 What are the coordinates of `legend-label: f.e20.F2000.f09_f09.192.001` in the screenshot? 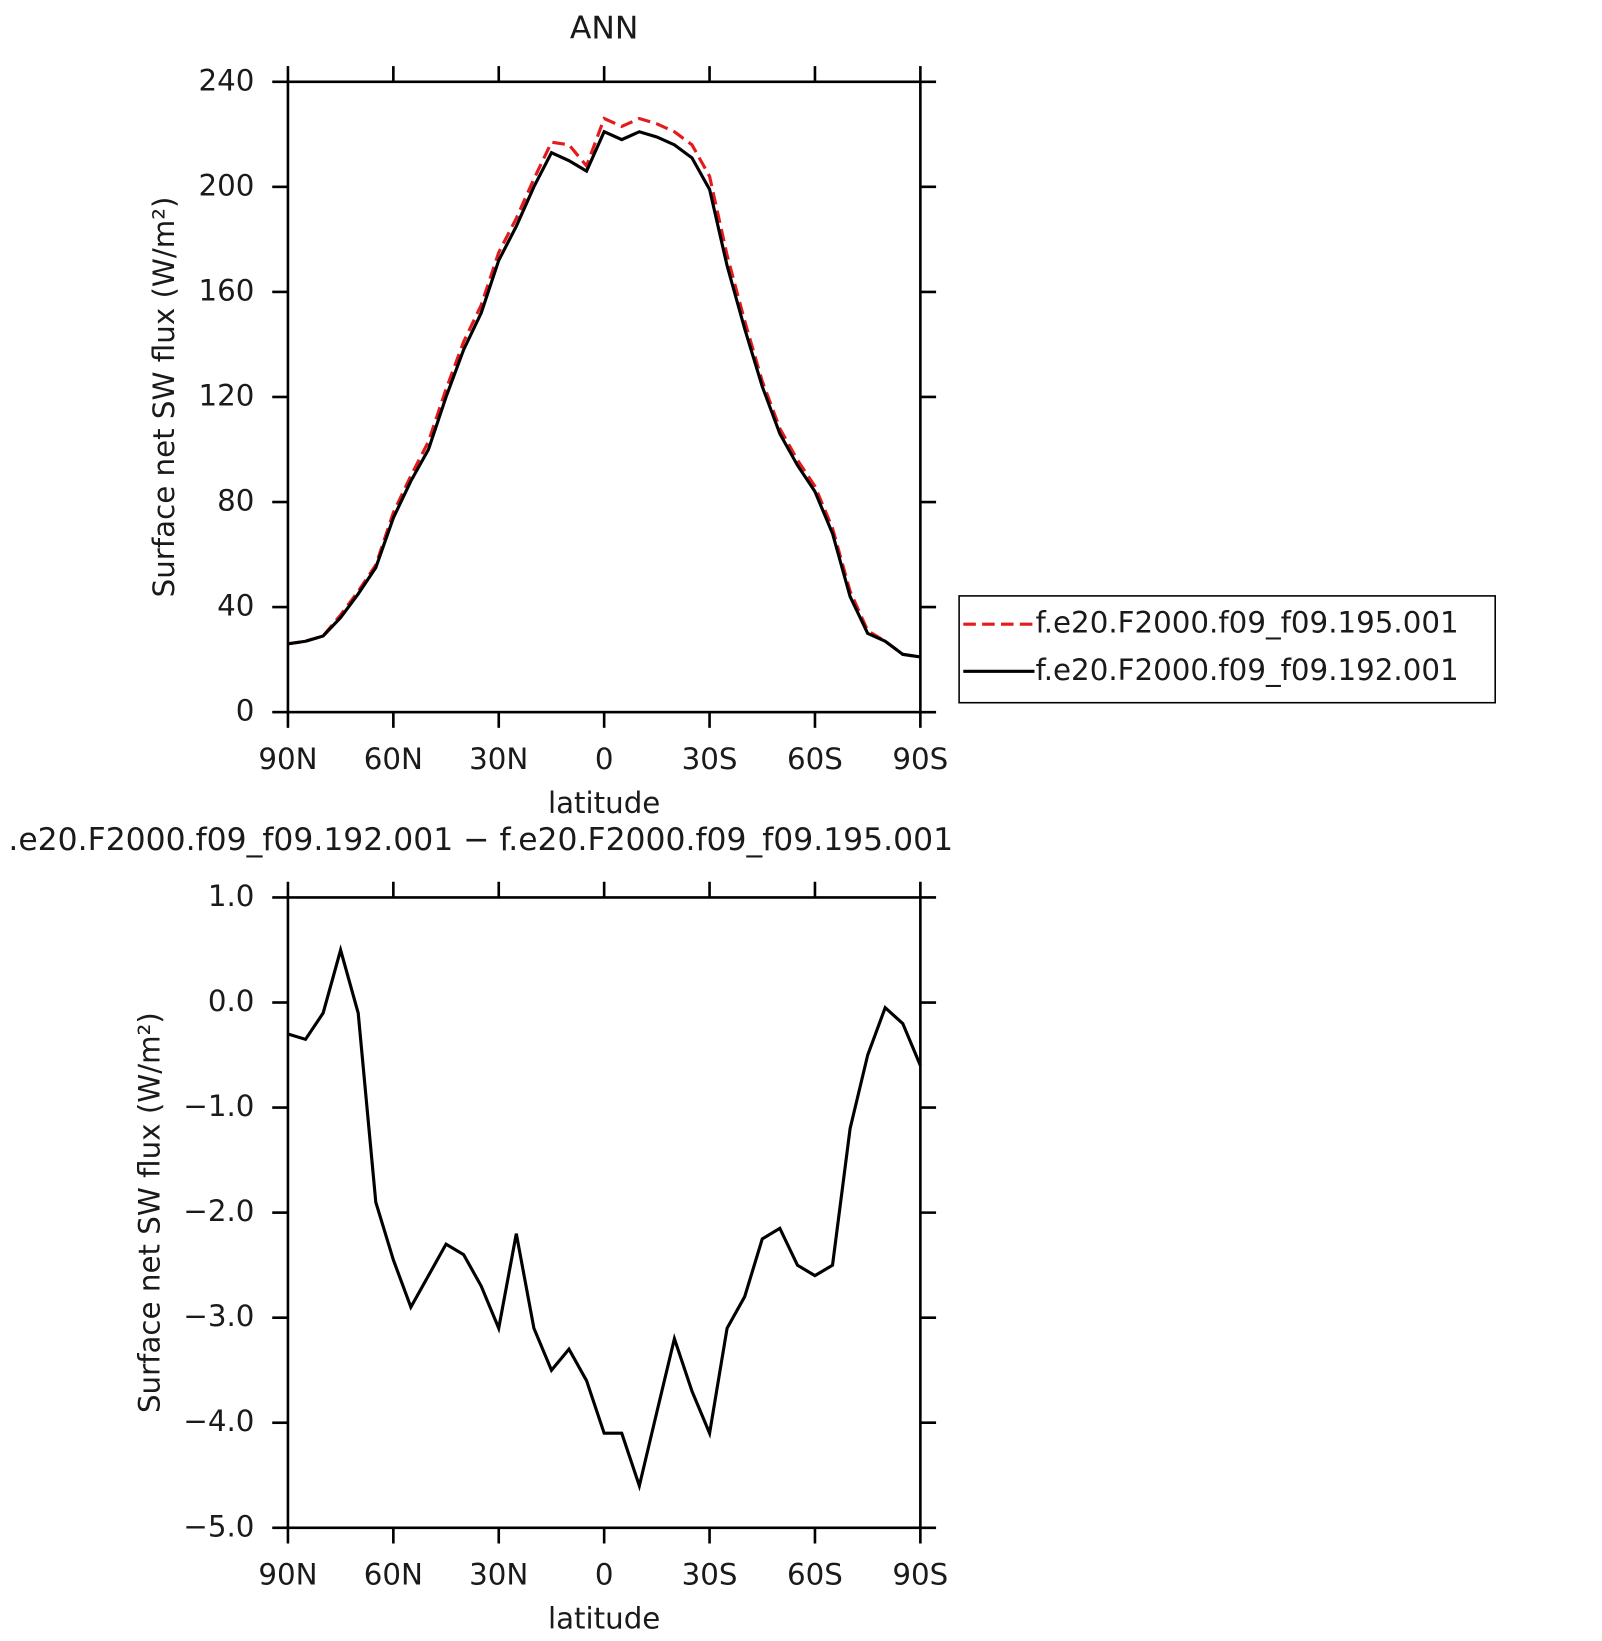 It's located at (1247, 670).